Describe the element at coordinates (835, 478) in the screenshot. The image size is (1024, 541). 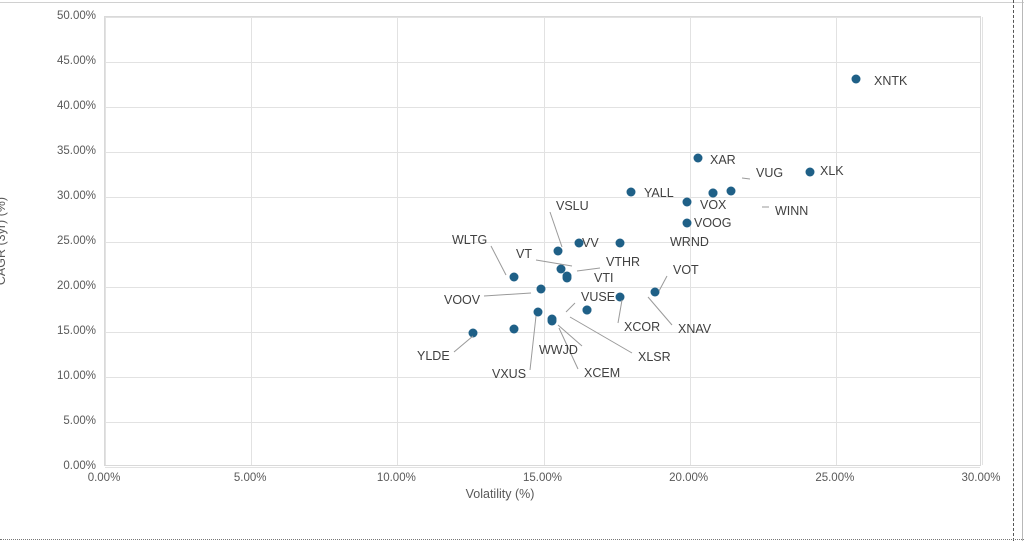
I see `x-axis-tick-label: 25.00%` at that location.